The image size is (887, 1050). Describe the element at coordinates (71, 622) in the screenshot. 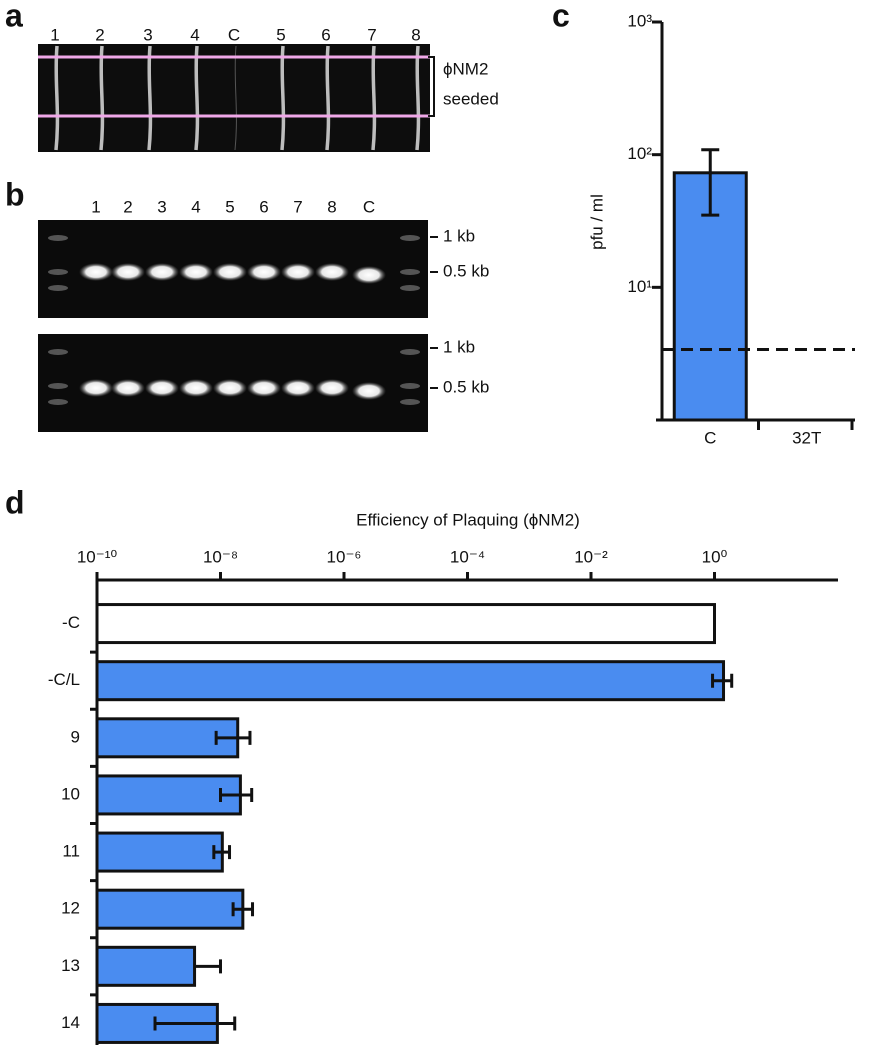

I see `y-tick-label: -C` at that location.